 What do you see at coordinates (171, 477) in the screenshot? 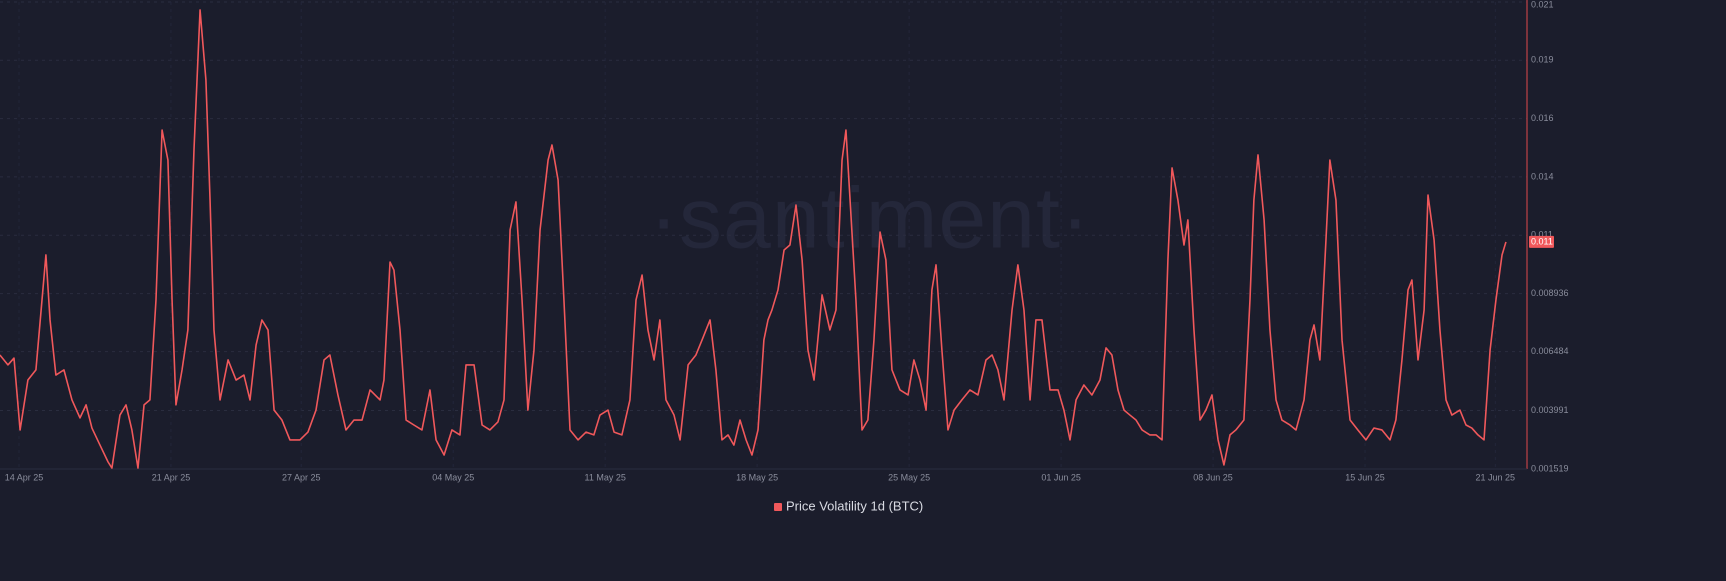
I see `x-tick-label: 21 Apr 25` at bounding box center [171, 477].